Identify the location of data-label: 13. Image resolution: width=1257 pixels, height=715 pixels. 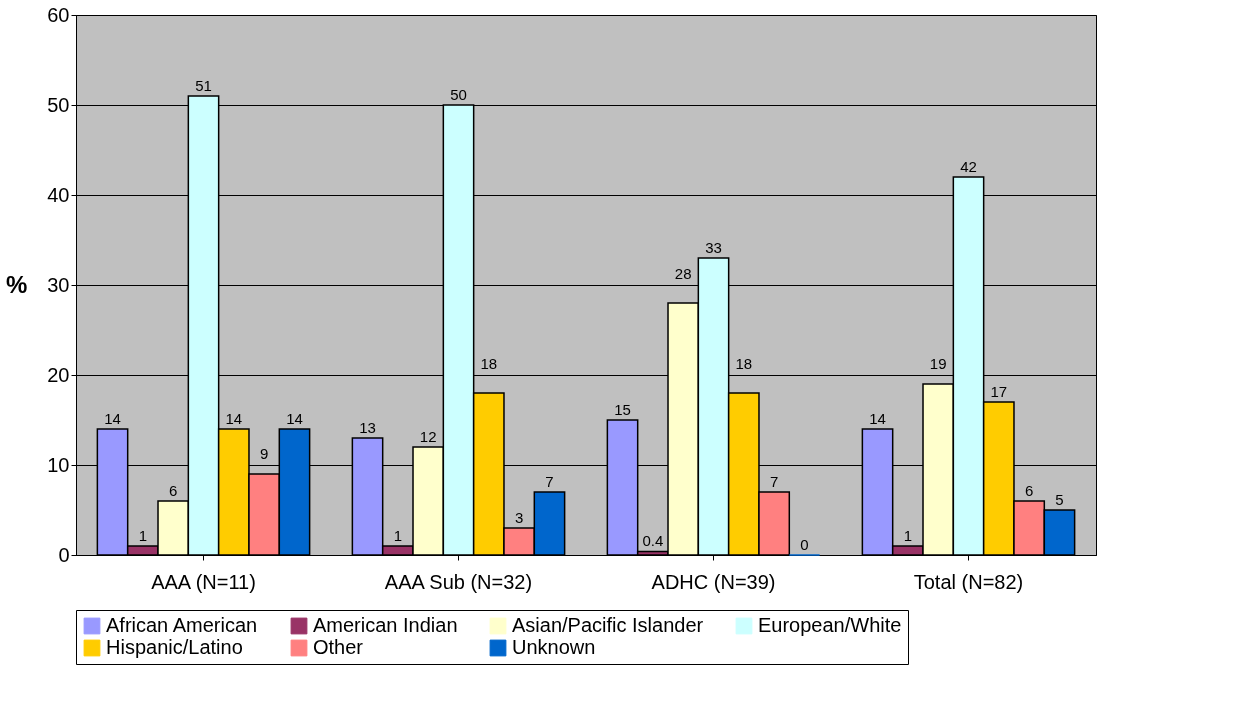
(367, 427).